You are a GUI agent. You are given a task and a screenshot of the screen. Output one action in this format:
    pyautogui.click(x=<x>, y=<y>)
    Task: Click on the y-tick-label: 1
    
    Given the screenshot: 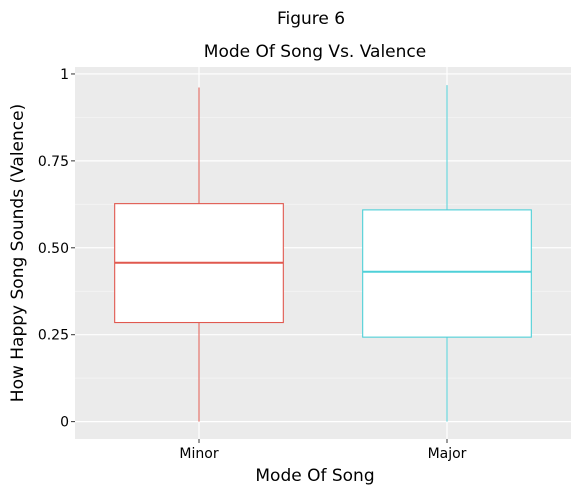 What is the action you would take?
    pyautogui.click(x=64, y=75)
    